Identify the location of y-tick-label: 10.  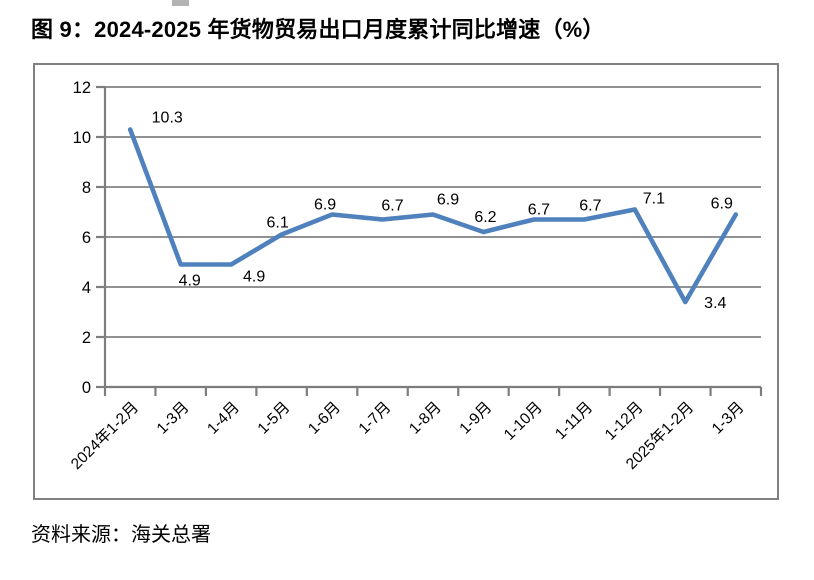
(82, 138).